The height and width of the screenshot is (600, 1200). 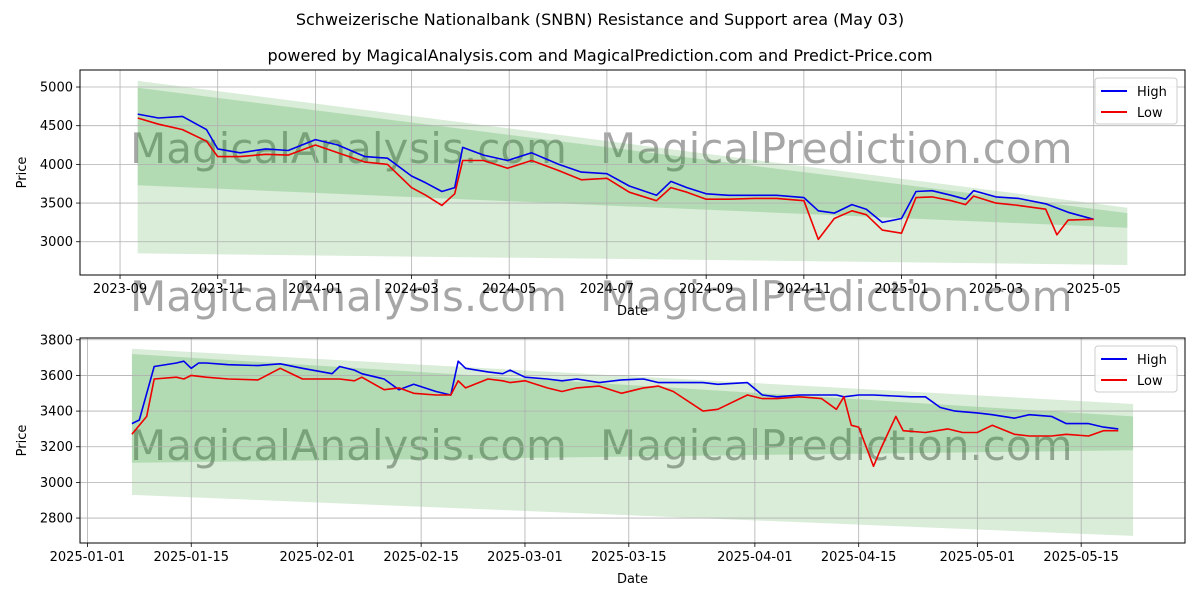 I want to click on y-tick-label: 5000, so click(x=56, y=88).